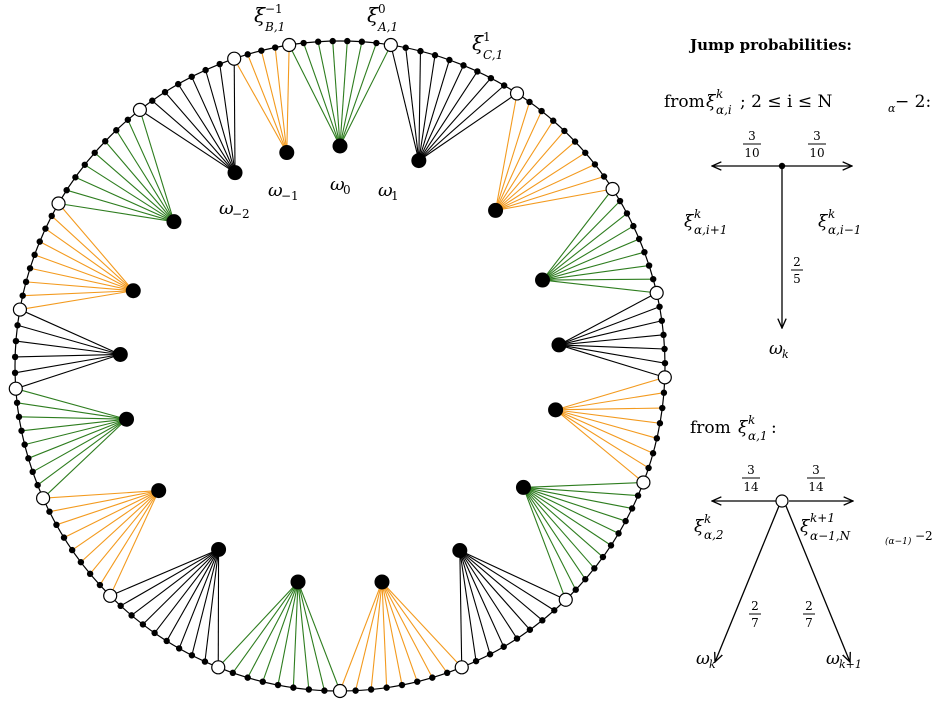 This screenshot has width=950, height=702. Describe the element at coordinates (758, 436) in the screenshot. I see `svg-text: α,1` at that location.